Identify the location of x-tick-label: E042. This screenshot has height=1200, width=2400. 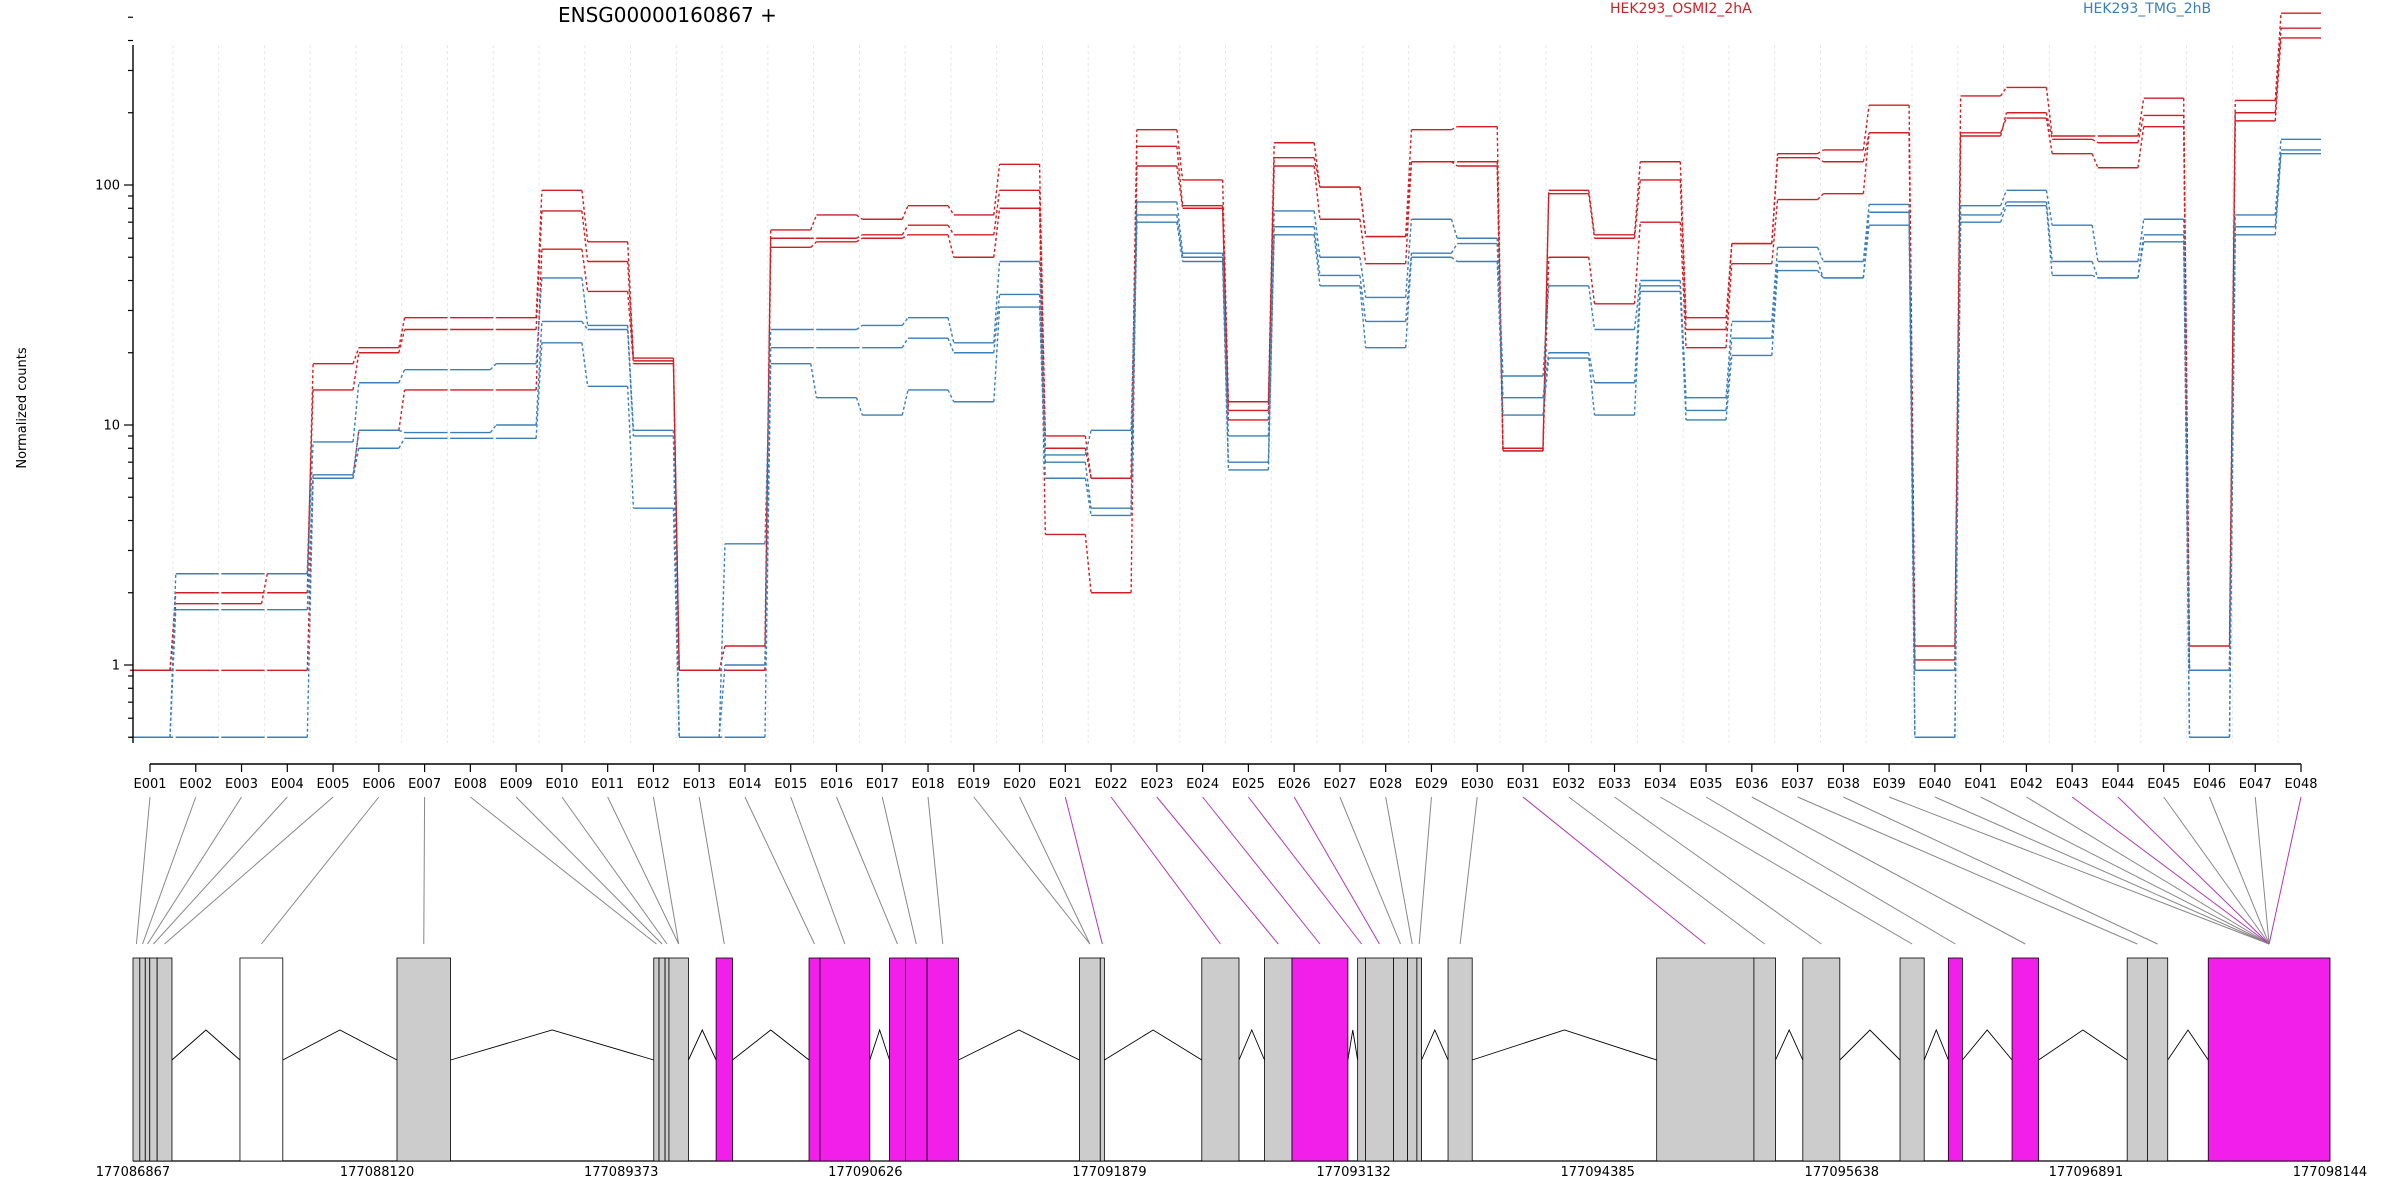
(2026, 784).